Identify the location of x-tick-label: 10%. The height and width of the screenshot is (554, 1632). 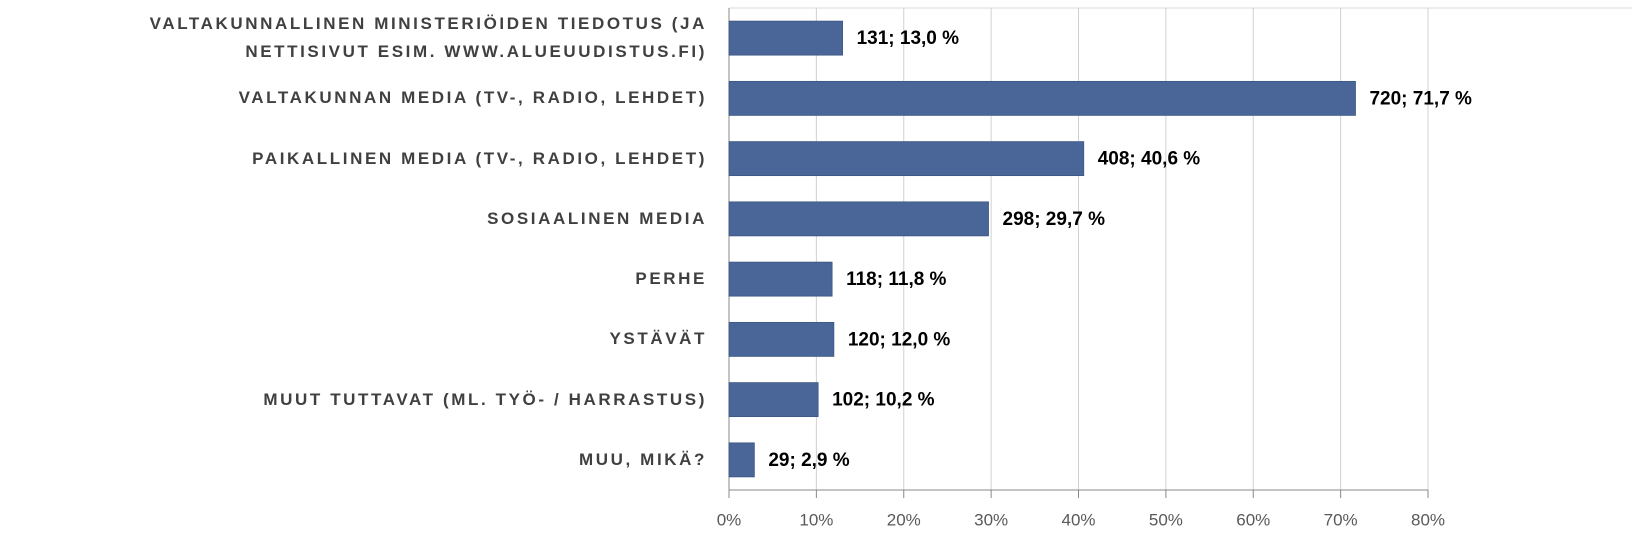
(816, 519).